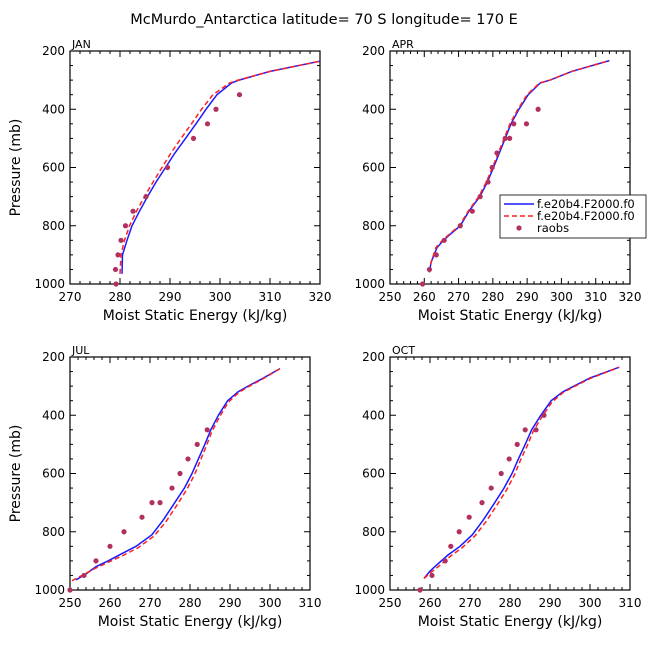  I want to click on panel-label: JAN, so click(81, 44).